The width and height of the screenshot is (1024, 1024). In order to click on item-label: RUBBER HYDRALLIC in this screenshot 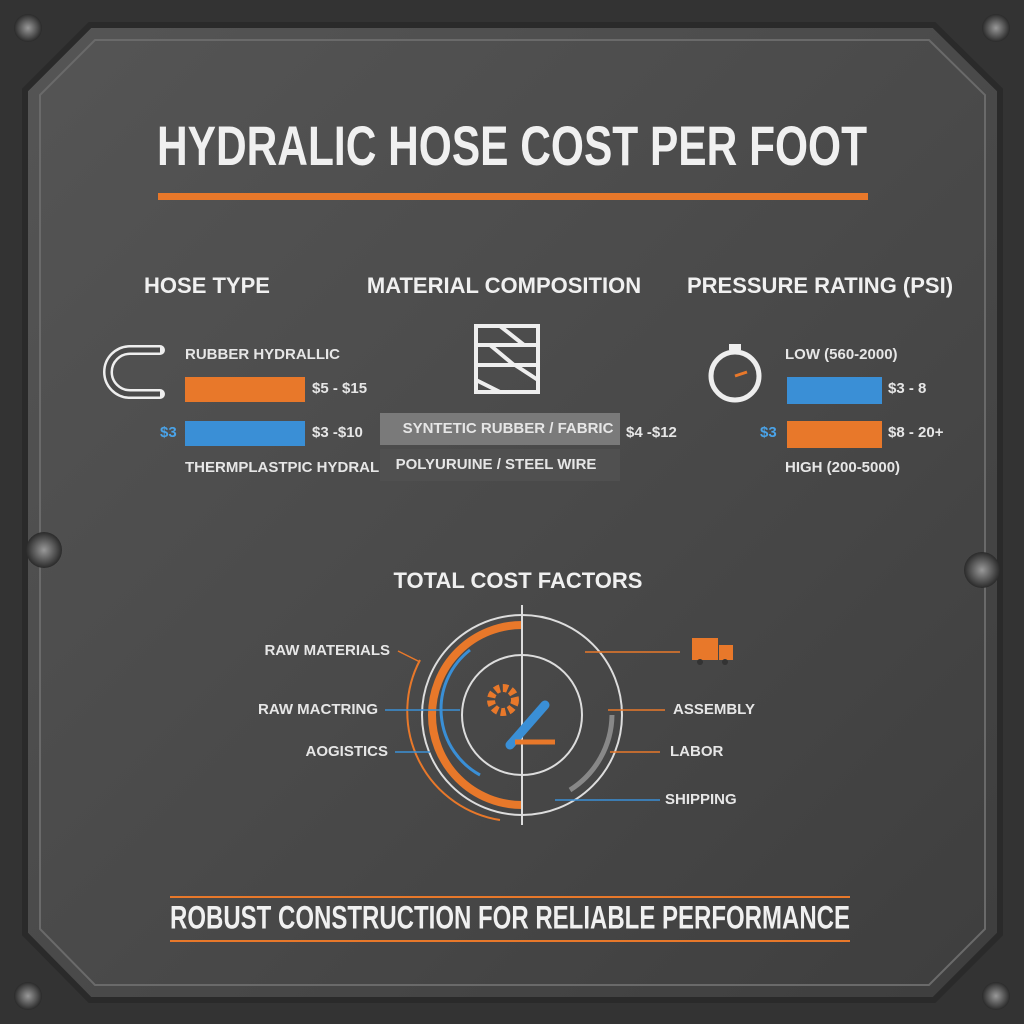, I will do `click(262, 354)`.